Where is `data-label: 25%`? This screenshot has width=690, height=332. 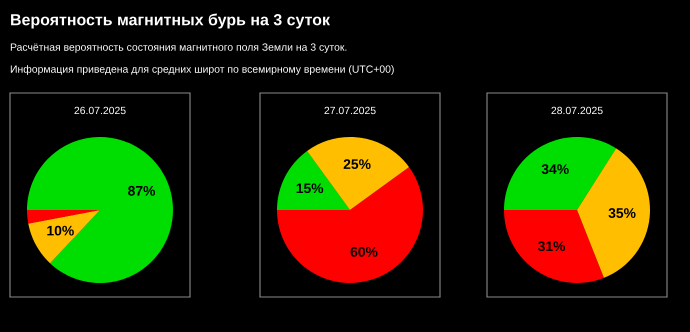
data-label: 25% is located at coordinates (357, 164).